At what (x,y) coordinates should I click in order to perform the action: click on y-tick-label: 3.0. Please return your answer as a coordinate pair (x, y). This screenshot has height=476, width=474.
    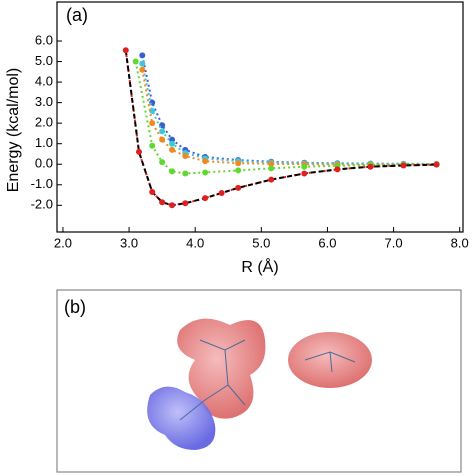
    Looking at the image, I should click on (44, 101).